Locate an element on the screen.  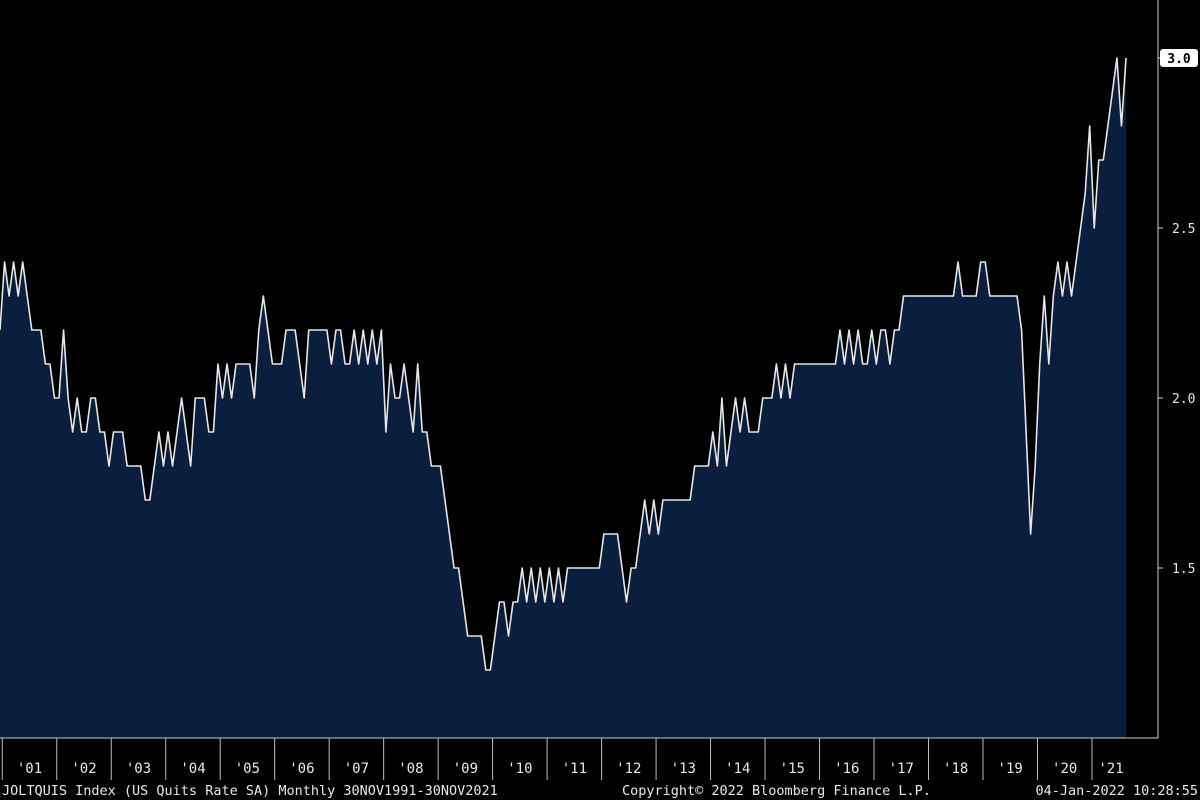
x-tick-label: '14 is located at coordinates (737, 769).